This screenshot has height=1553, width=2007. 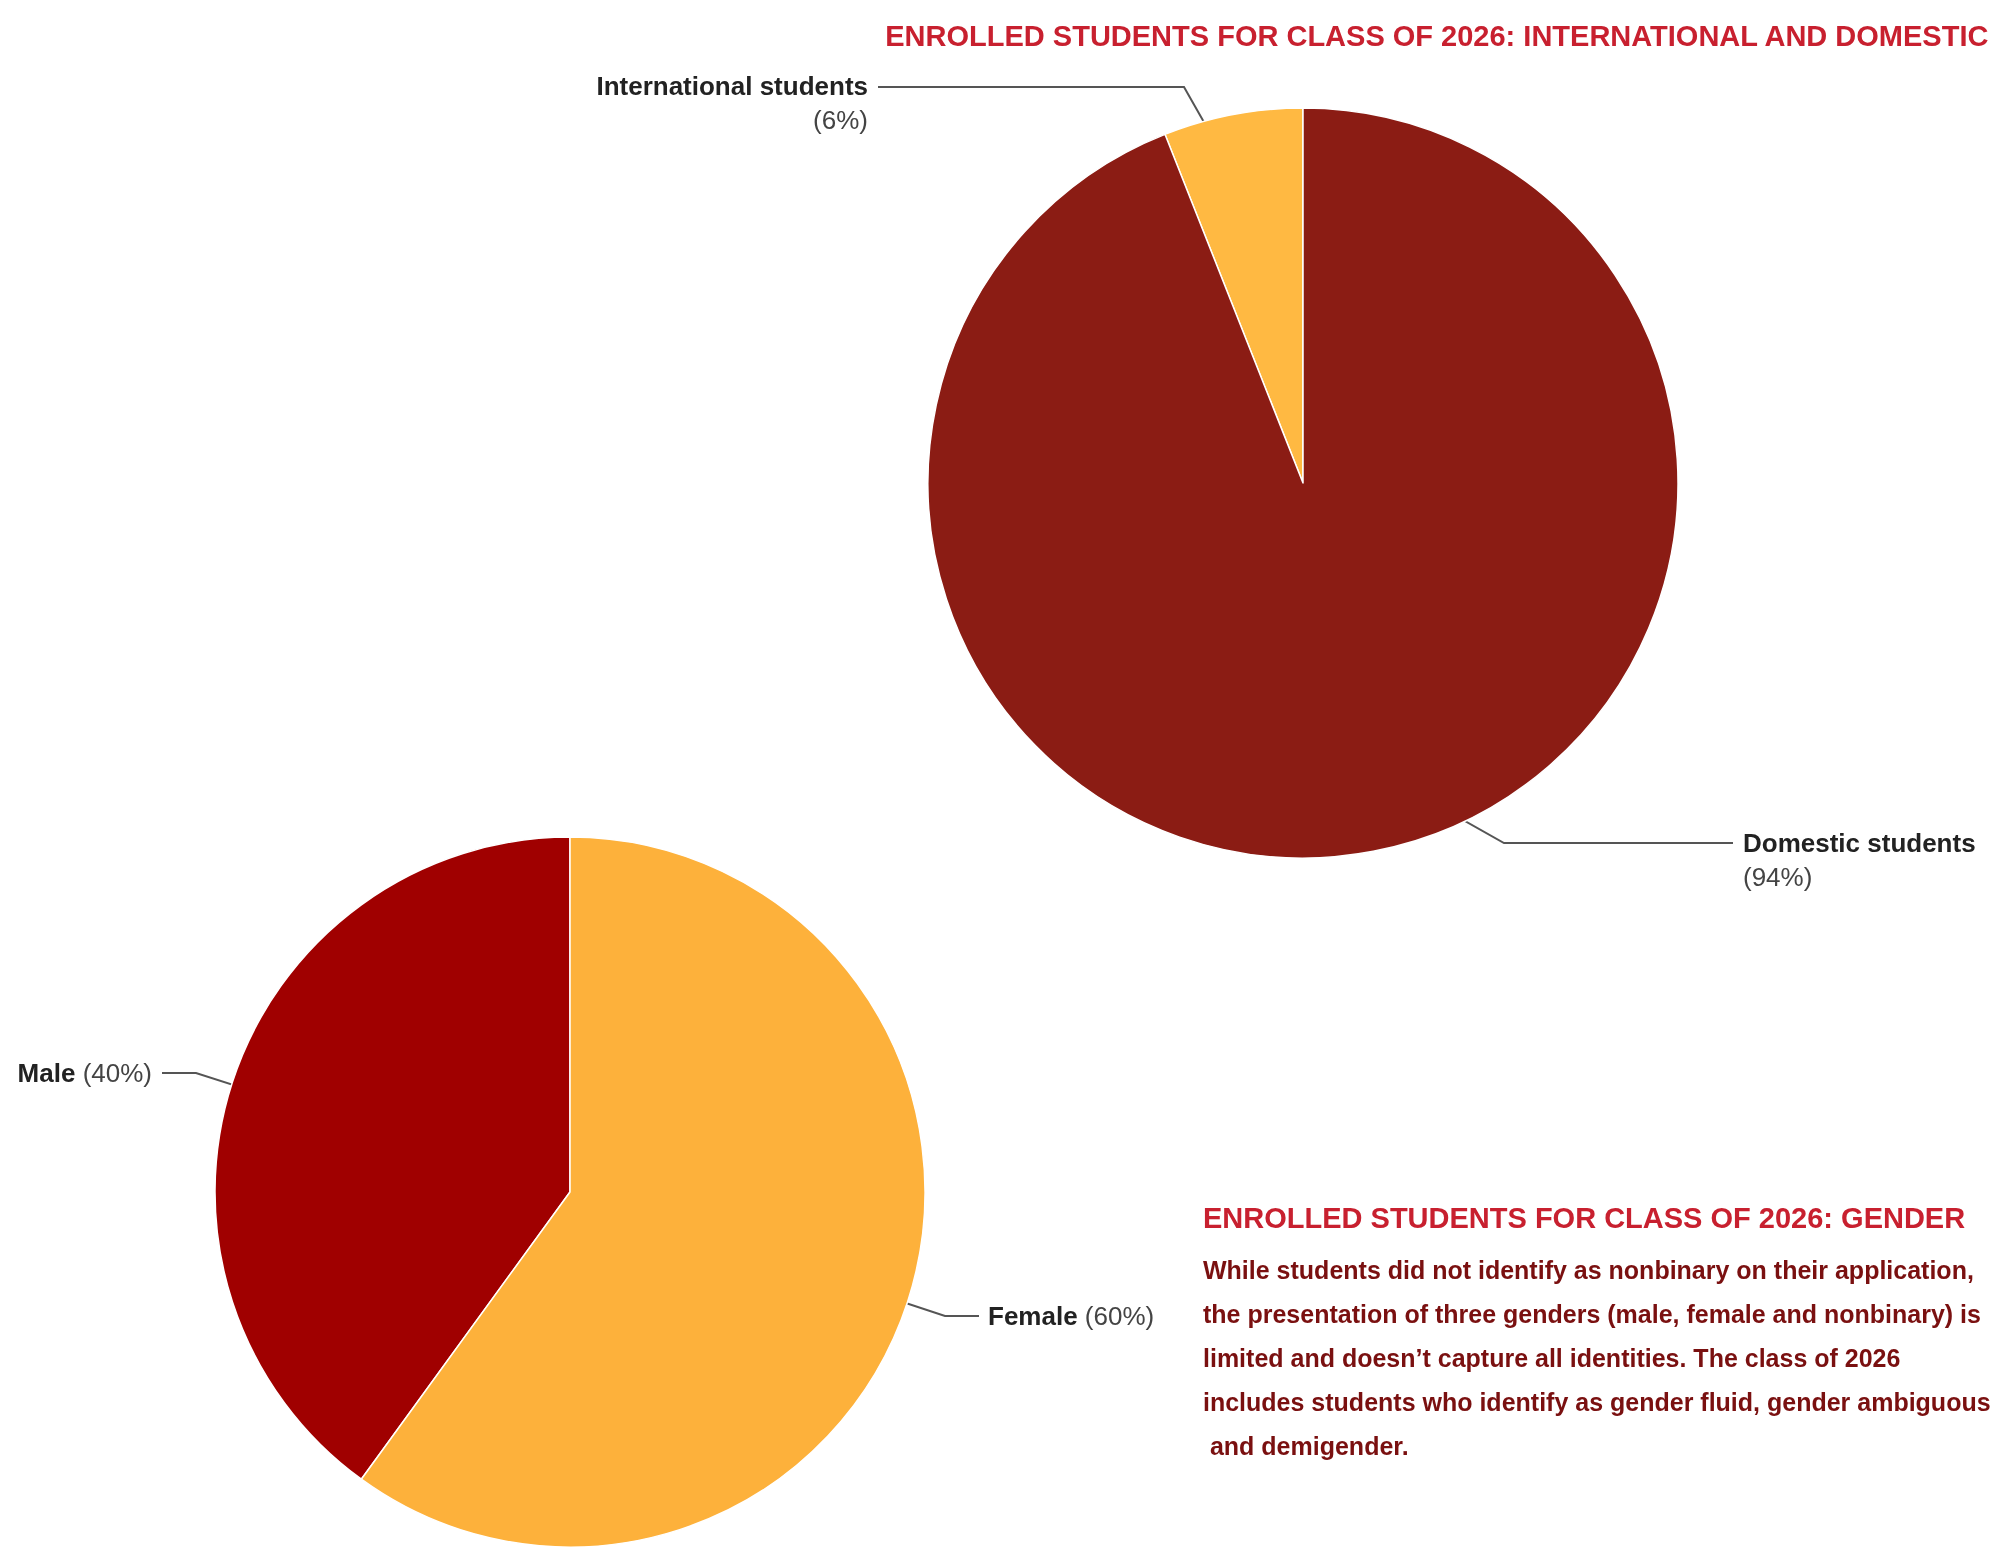 What do you see at coordinates (1584, 1217) in the screenshot?
I see `text: ENROLLED STUDENTS FOR CLASS OF 2026: GENDER` at bounding box center [1584, 1217].